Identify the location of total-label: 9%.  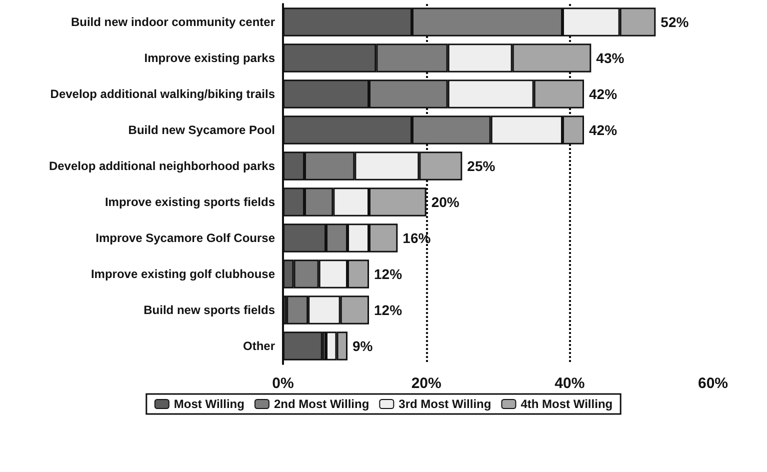
(363, 346).